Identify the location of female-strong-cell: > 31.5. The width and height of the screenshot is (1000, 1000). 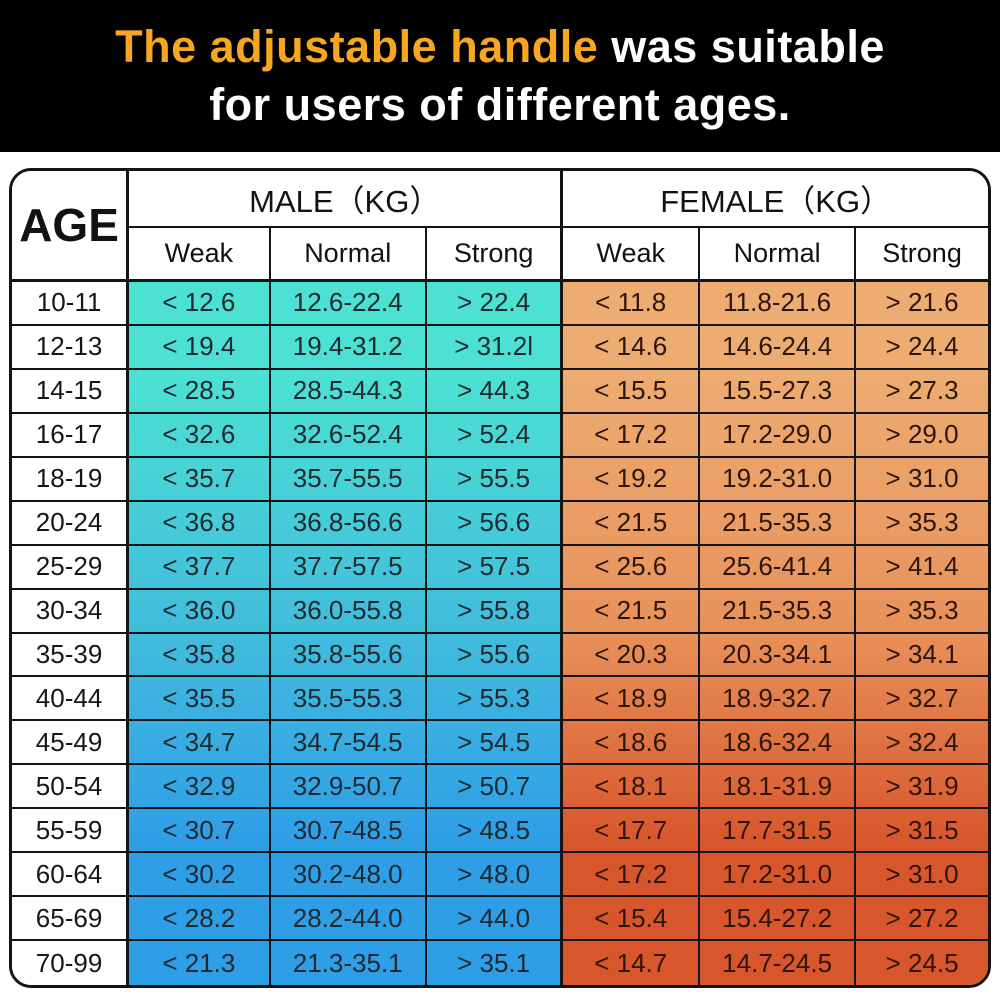
(922, 831).